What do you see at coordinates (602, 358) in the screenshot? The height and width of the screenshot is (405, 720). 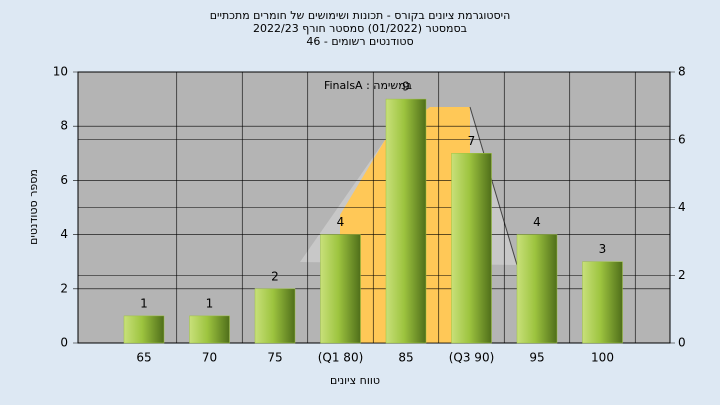 I see `x-tick-label: 100` at bounding box center [602, 358].